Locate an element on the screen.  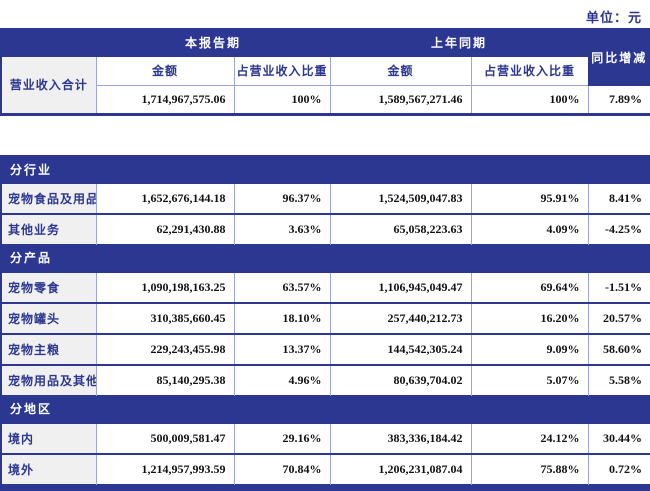
total-current-amount: 1,714,967,575.06 is located at coordinates (165, 99).